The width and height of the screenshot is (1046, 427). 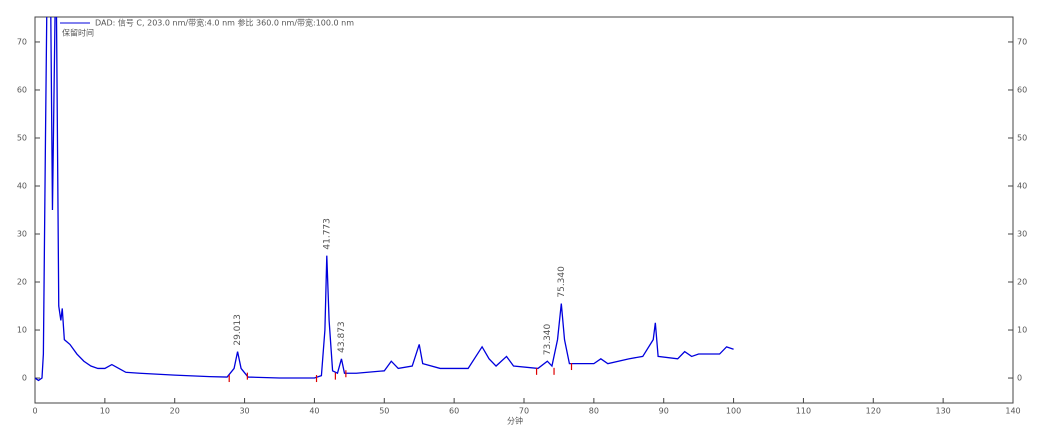 What do you see at coordinates (327, 234) in the screenshot?
I see `peak-label: 41.773` at bounding box center [327, 234].